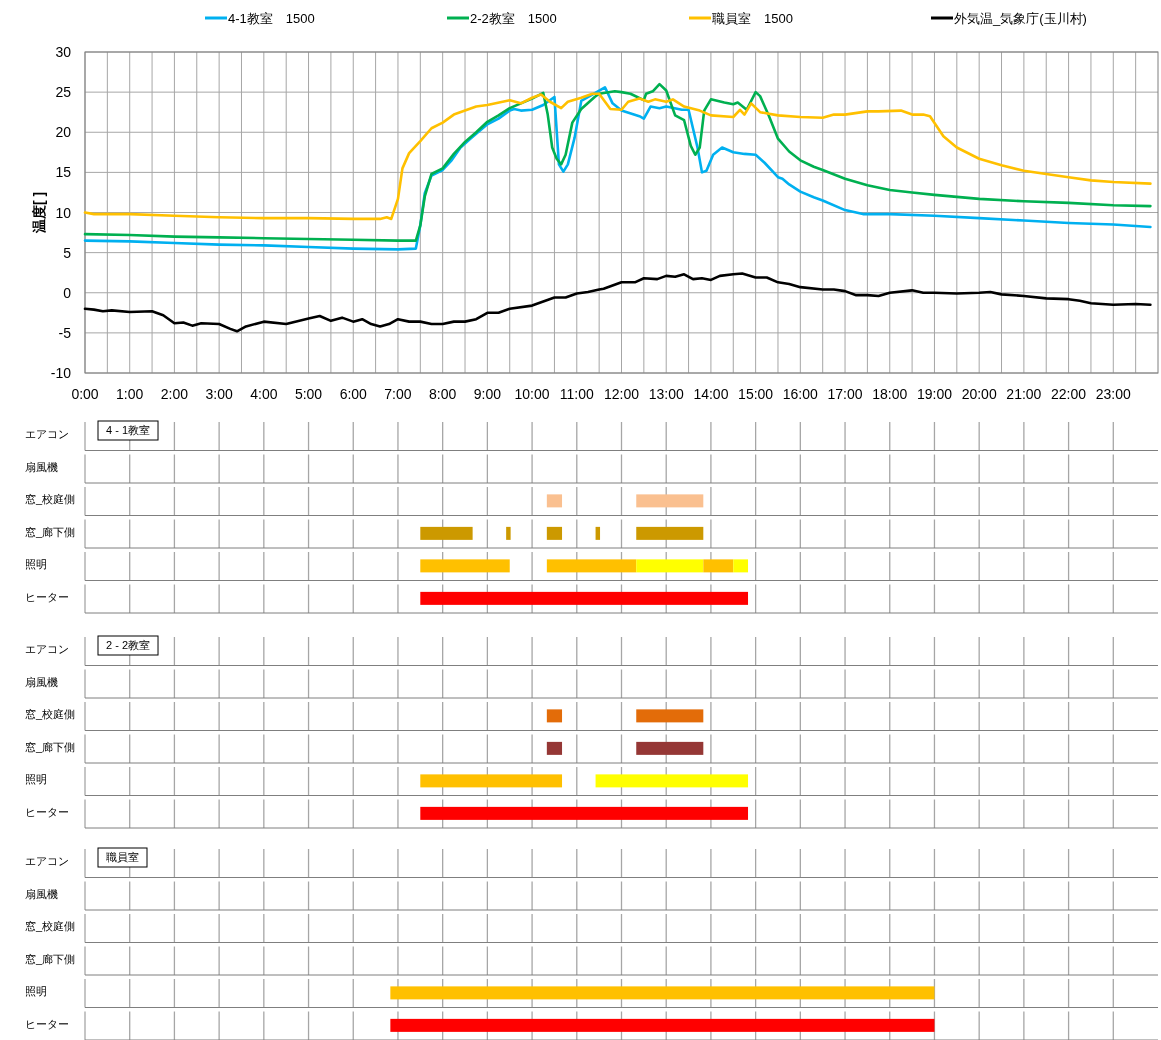 This screenshot has height=1040, width=1161. I want to click on x-tick-label: 16:00, so click(800, 394).